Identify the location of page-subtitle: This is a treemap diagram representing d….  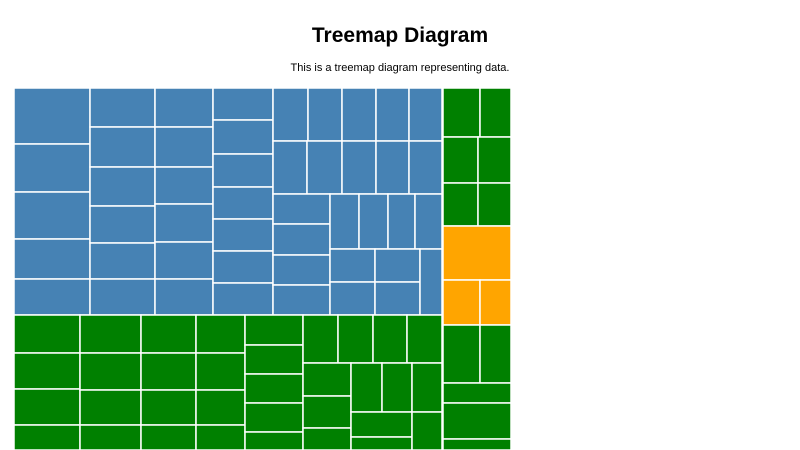
(400, 68).